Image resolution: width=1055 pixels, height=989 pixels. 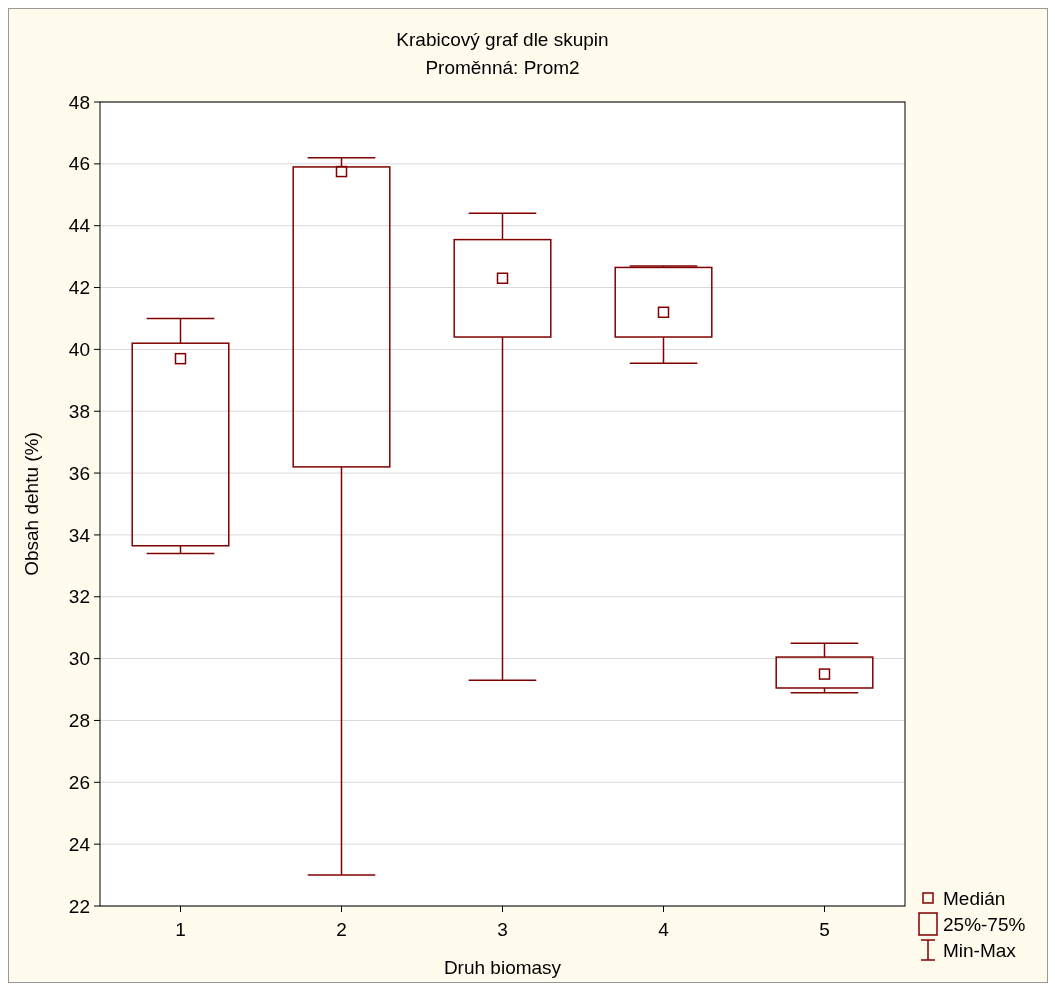 What do you see at coordinates (79, 782) in the screenshot?
I see `y-tick-label: 26` at bounding box center [79, 782].